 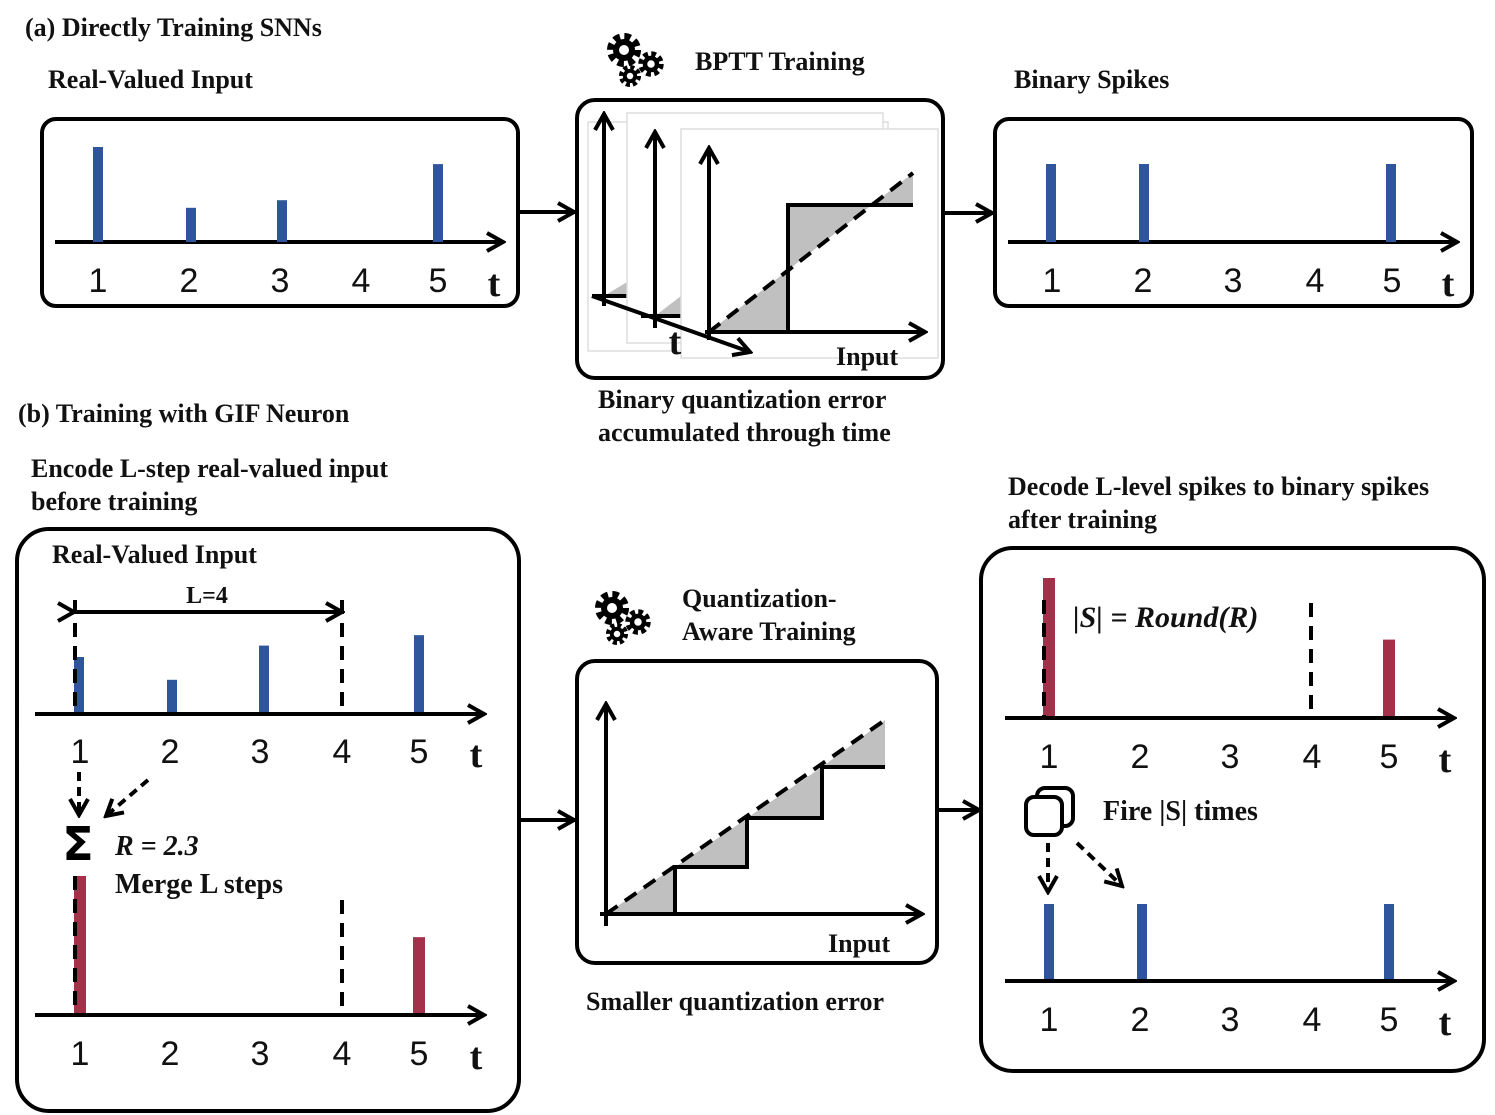 What do you see at coordinates (249, 674) in the screenshot?
I see `b-input-spikes` at bounding box center [249, 674].